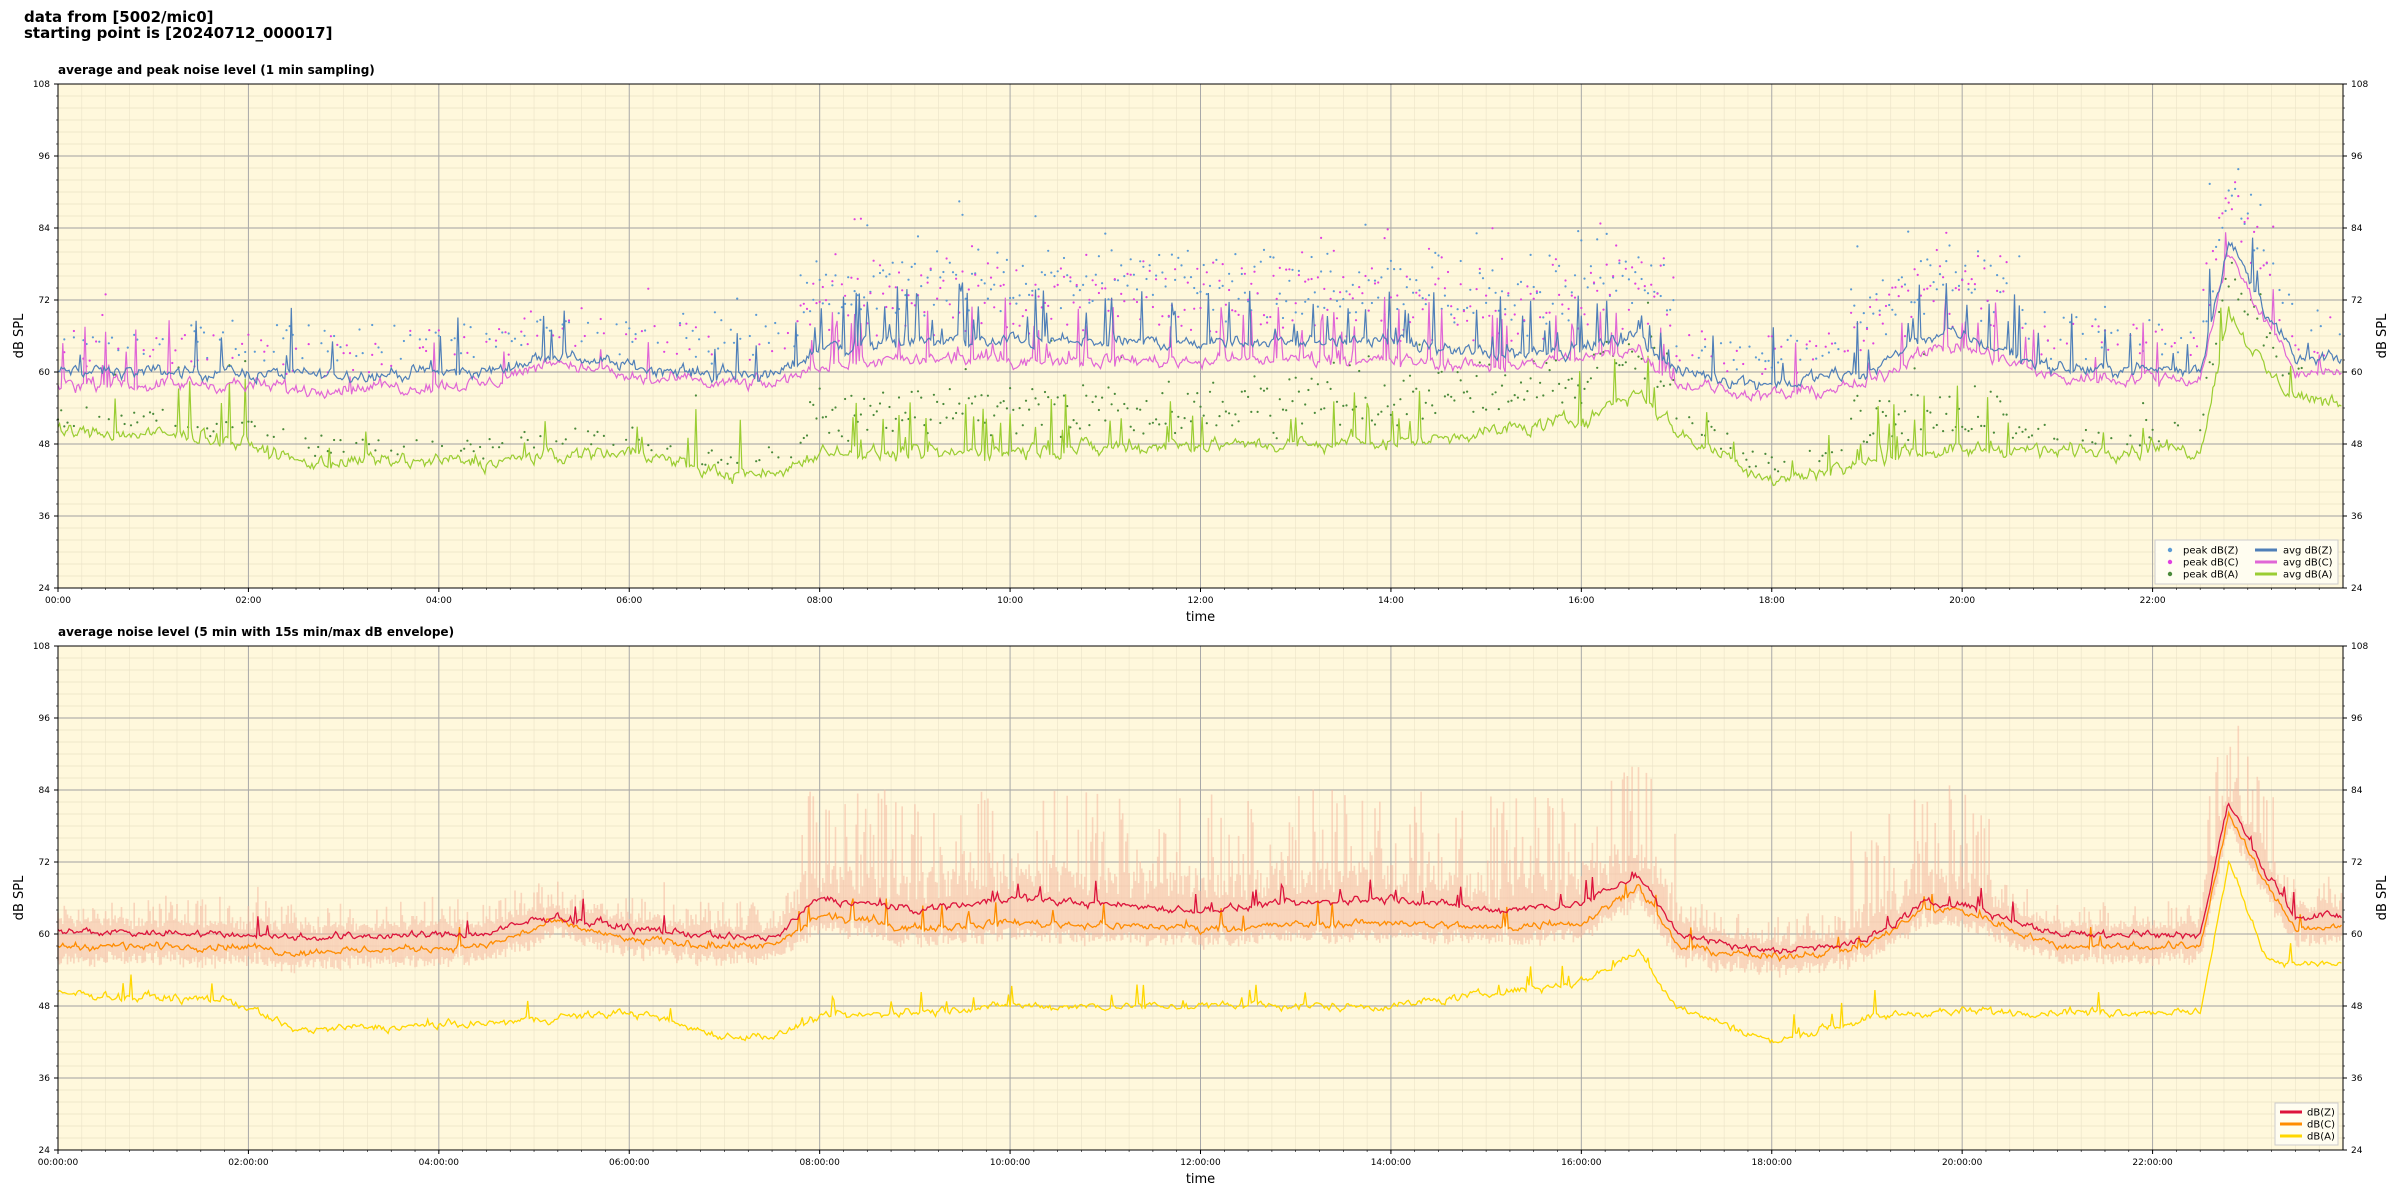 The width and height of the screenshot is (2400, 1200). I want to click on y-tick-label-right: 108, so click(2359, 85).